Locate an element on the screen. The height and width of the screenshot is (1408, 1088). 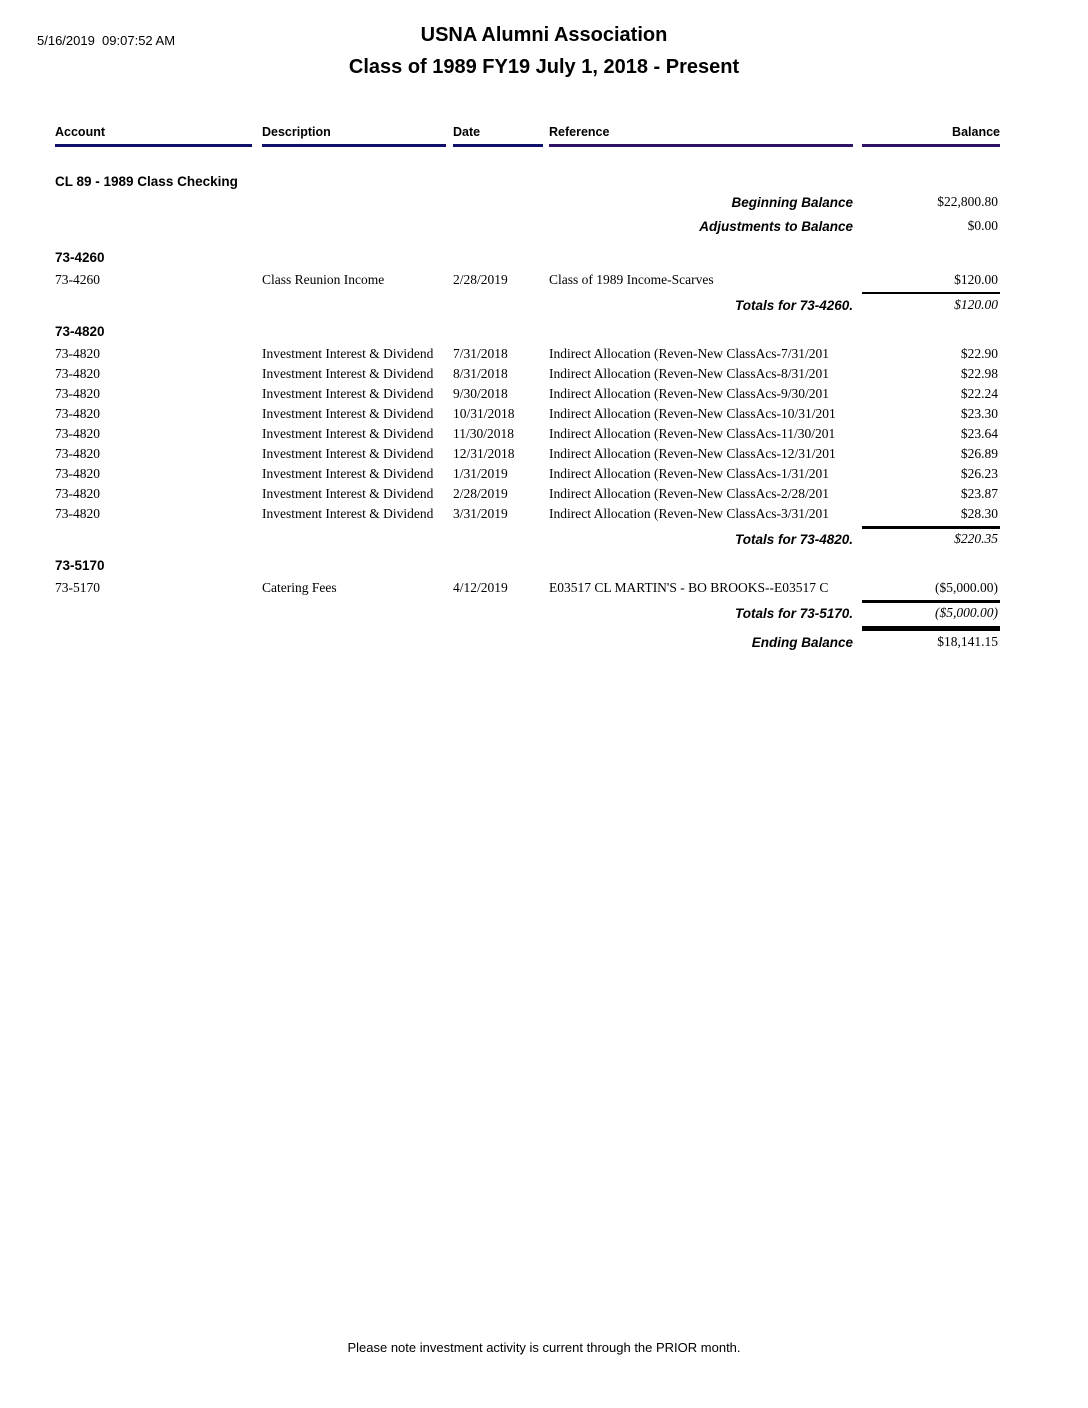
account-cell: 73-5170 is located at coordinates (77, 587).